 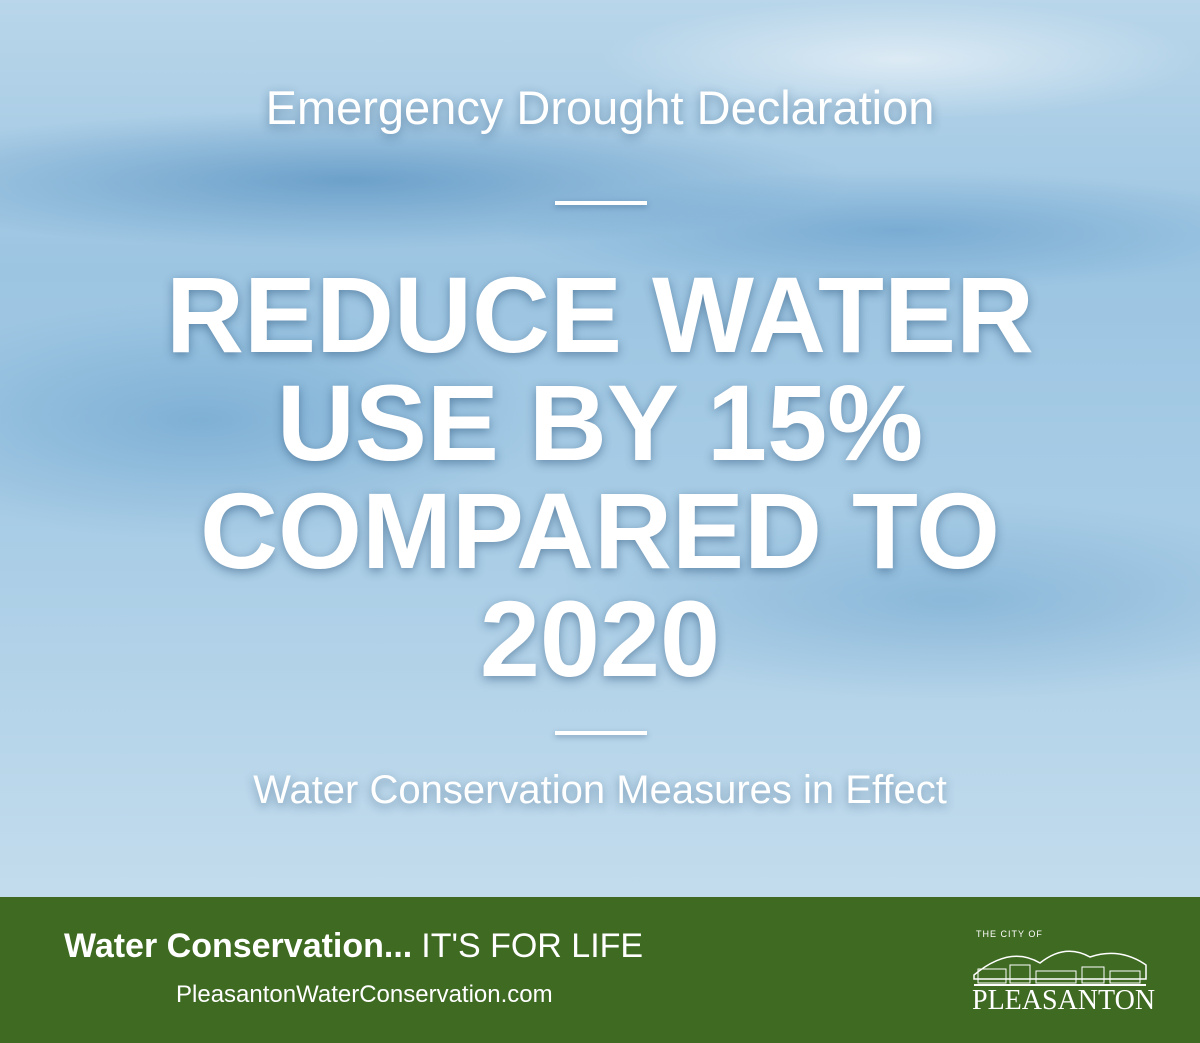 I want to click on city-logo: THE CITY OF PLEASANTON, so click(x=1062, y=975).